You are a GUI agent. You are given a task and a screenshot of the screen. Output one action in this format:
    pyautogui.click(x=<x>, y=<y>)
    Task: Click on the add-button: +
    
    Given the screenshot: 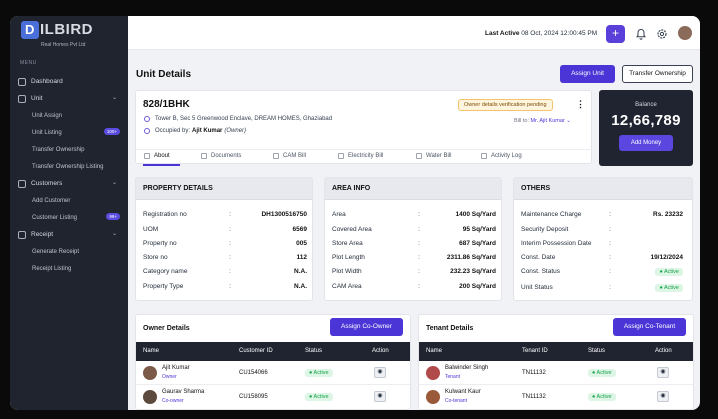 What is the action you would take?
    pyautogui.click(x=615, y=34)
    